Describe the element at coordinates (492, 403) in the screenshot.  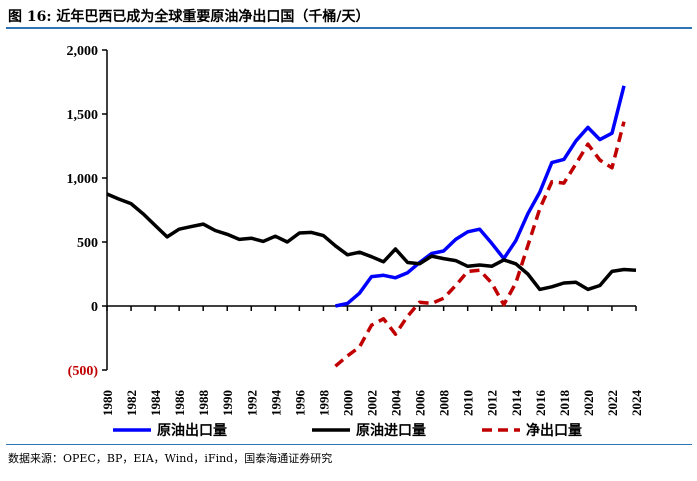
I see `x-tick-label: 2012` at that location.